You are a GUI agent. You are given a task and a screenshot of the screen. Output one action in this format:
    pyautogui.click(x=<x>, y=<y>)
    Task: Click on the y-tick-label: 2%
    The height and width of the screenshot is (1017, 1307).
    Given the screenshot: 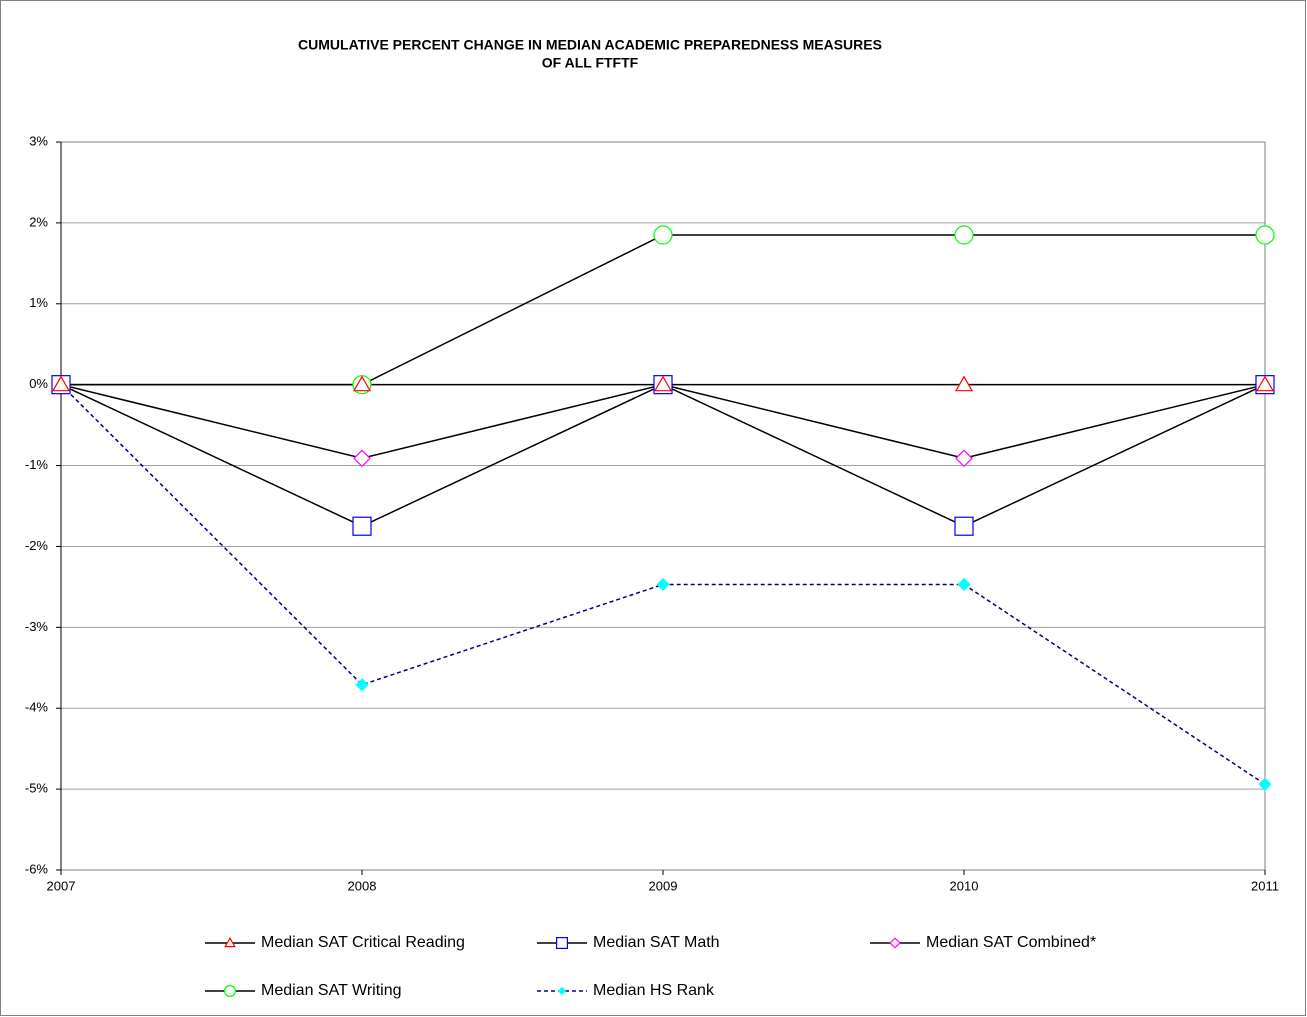 What is the action you would take?
    pyautogui.click(x=38, y=221)
    